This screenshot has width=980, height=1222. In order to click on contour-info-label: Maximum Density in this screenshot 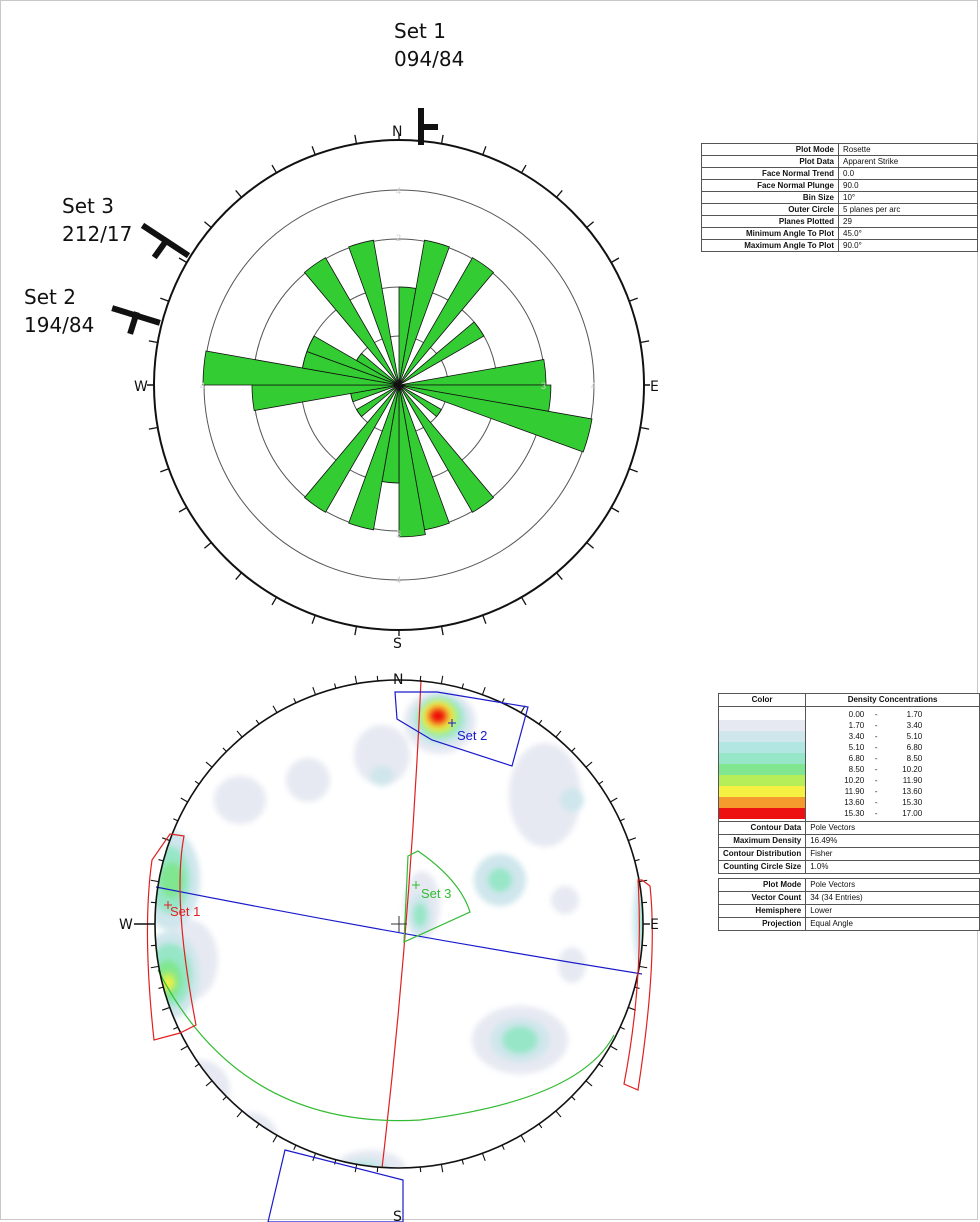, I will do `click(762, 841)`.